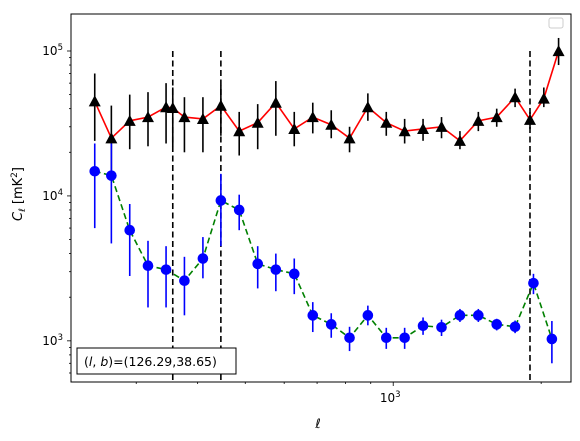  Describe the element at coordinates (52, 50) in the screenshot. I see `y-tick-label: 105` at that location.